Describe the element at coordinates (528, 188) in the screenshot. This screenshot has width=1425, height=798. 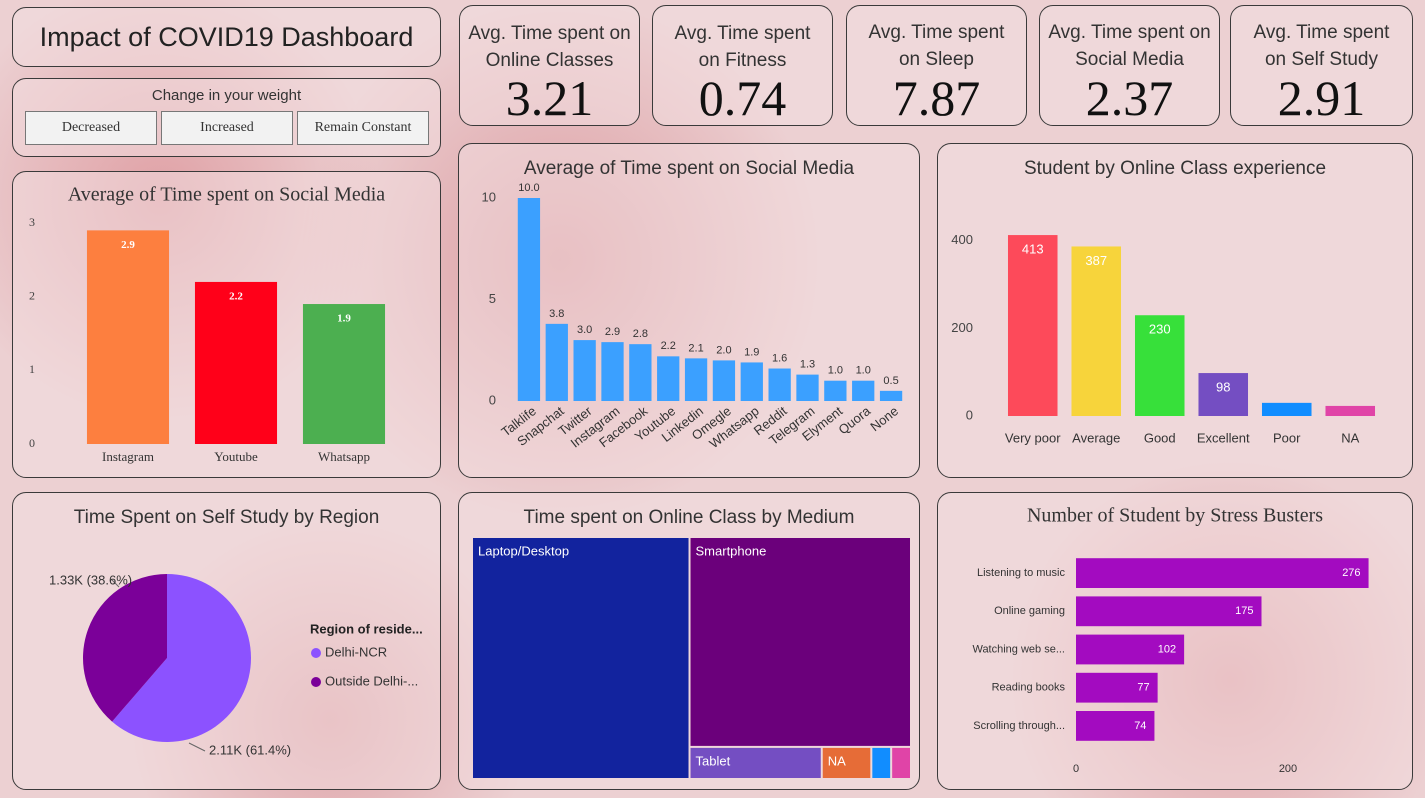
I see `data-label: 10.0` at that location.